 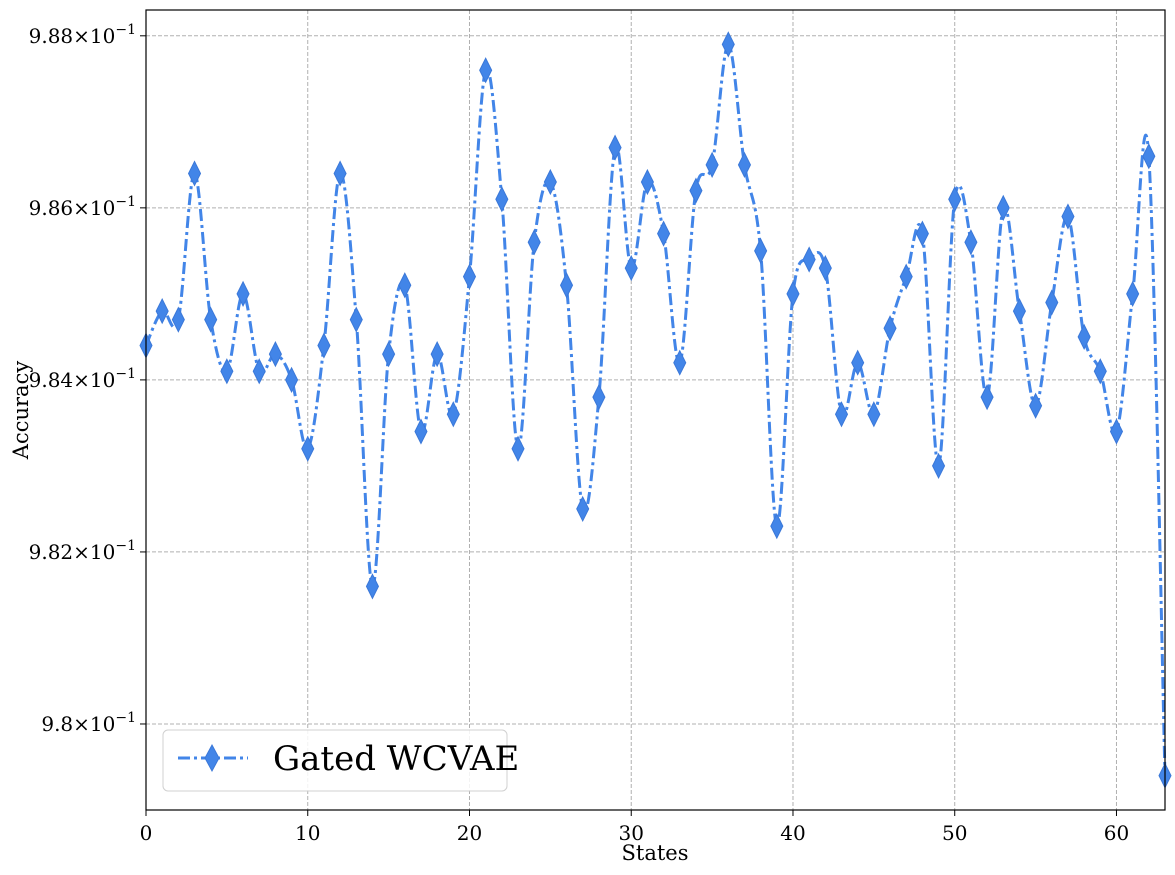 I want to click on x-tick-label: 10, so click(x=307, y=833).